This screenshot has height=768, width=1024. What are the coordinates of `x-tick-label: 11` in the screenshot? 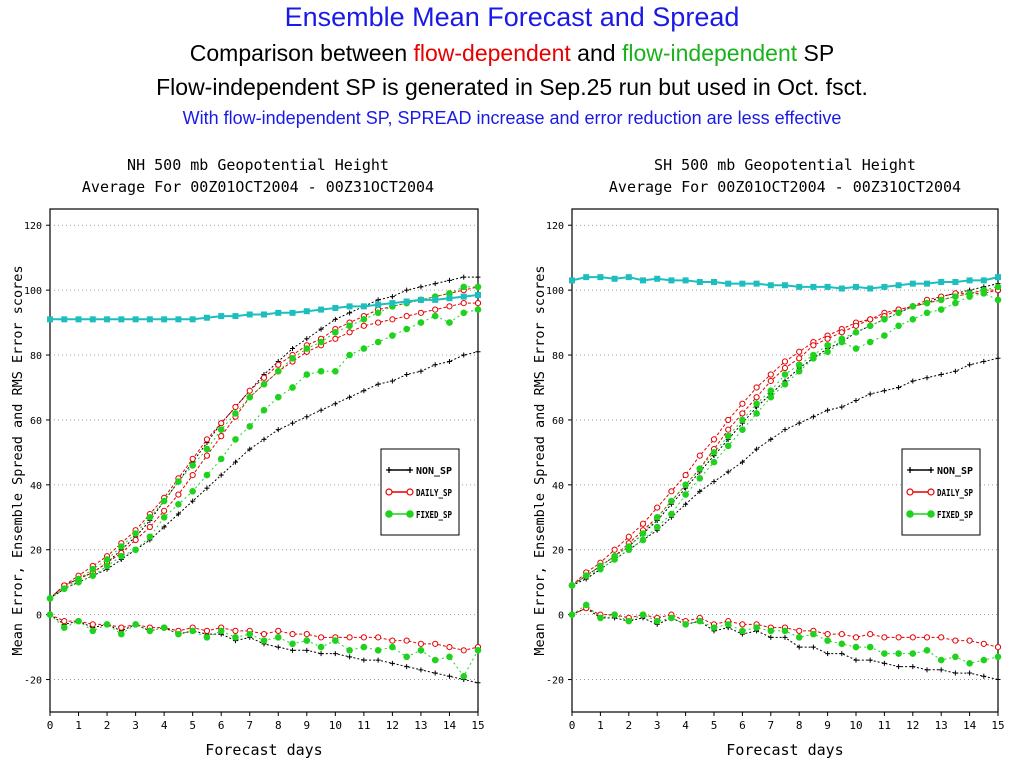 It's located at (363, 725).